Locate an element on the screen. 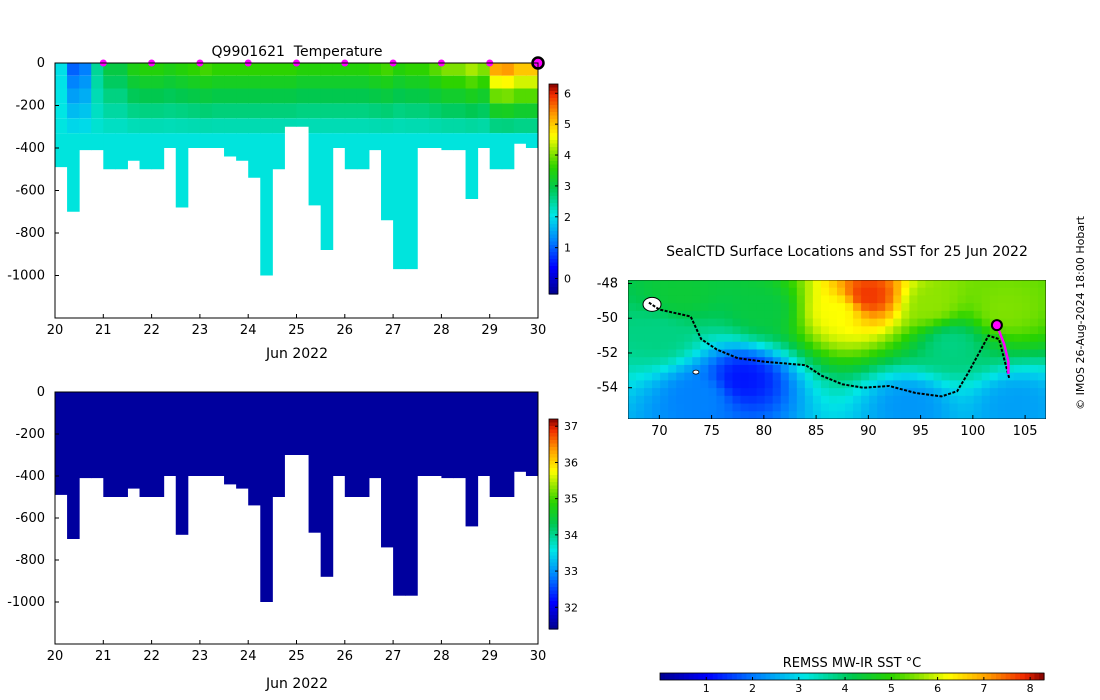  temperature-y-tick-label: -1000 is located at coordinates (26, 276).